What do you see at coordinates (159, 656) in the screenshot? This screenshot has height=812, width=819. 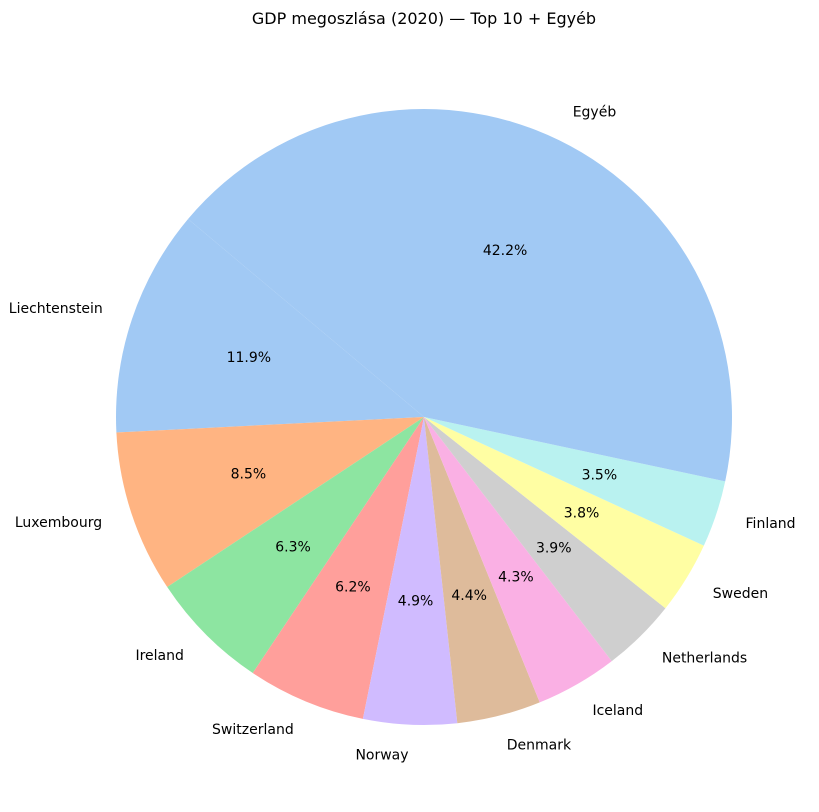 I see `slice-label-ireland: Ireland` at bounding box center [159, 656].